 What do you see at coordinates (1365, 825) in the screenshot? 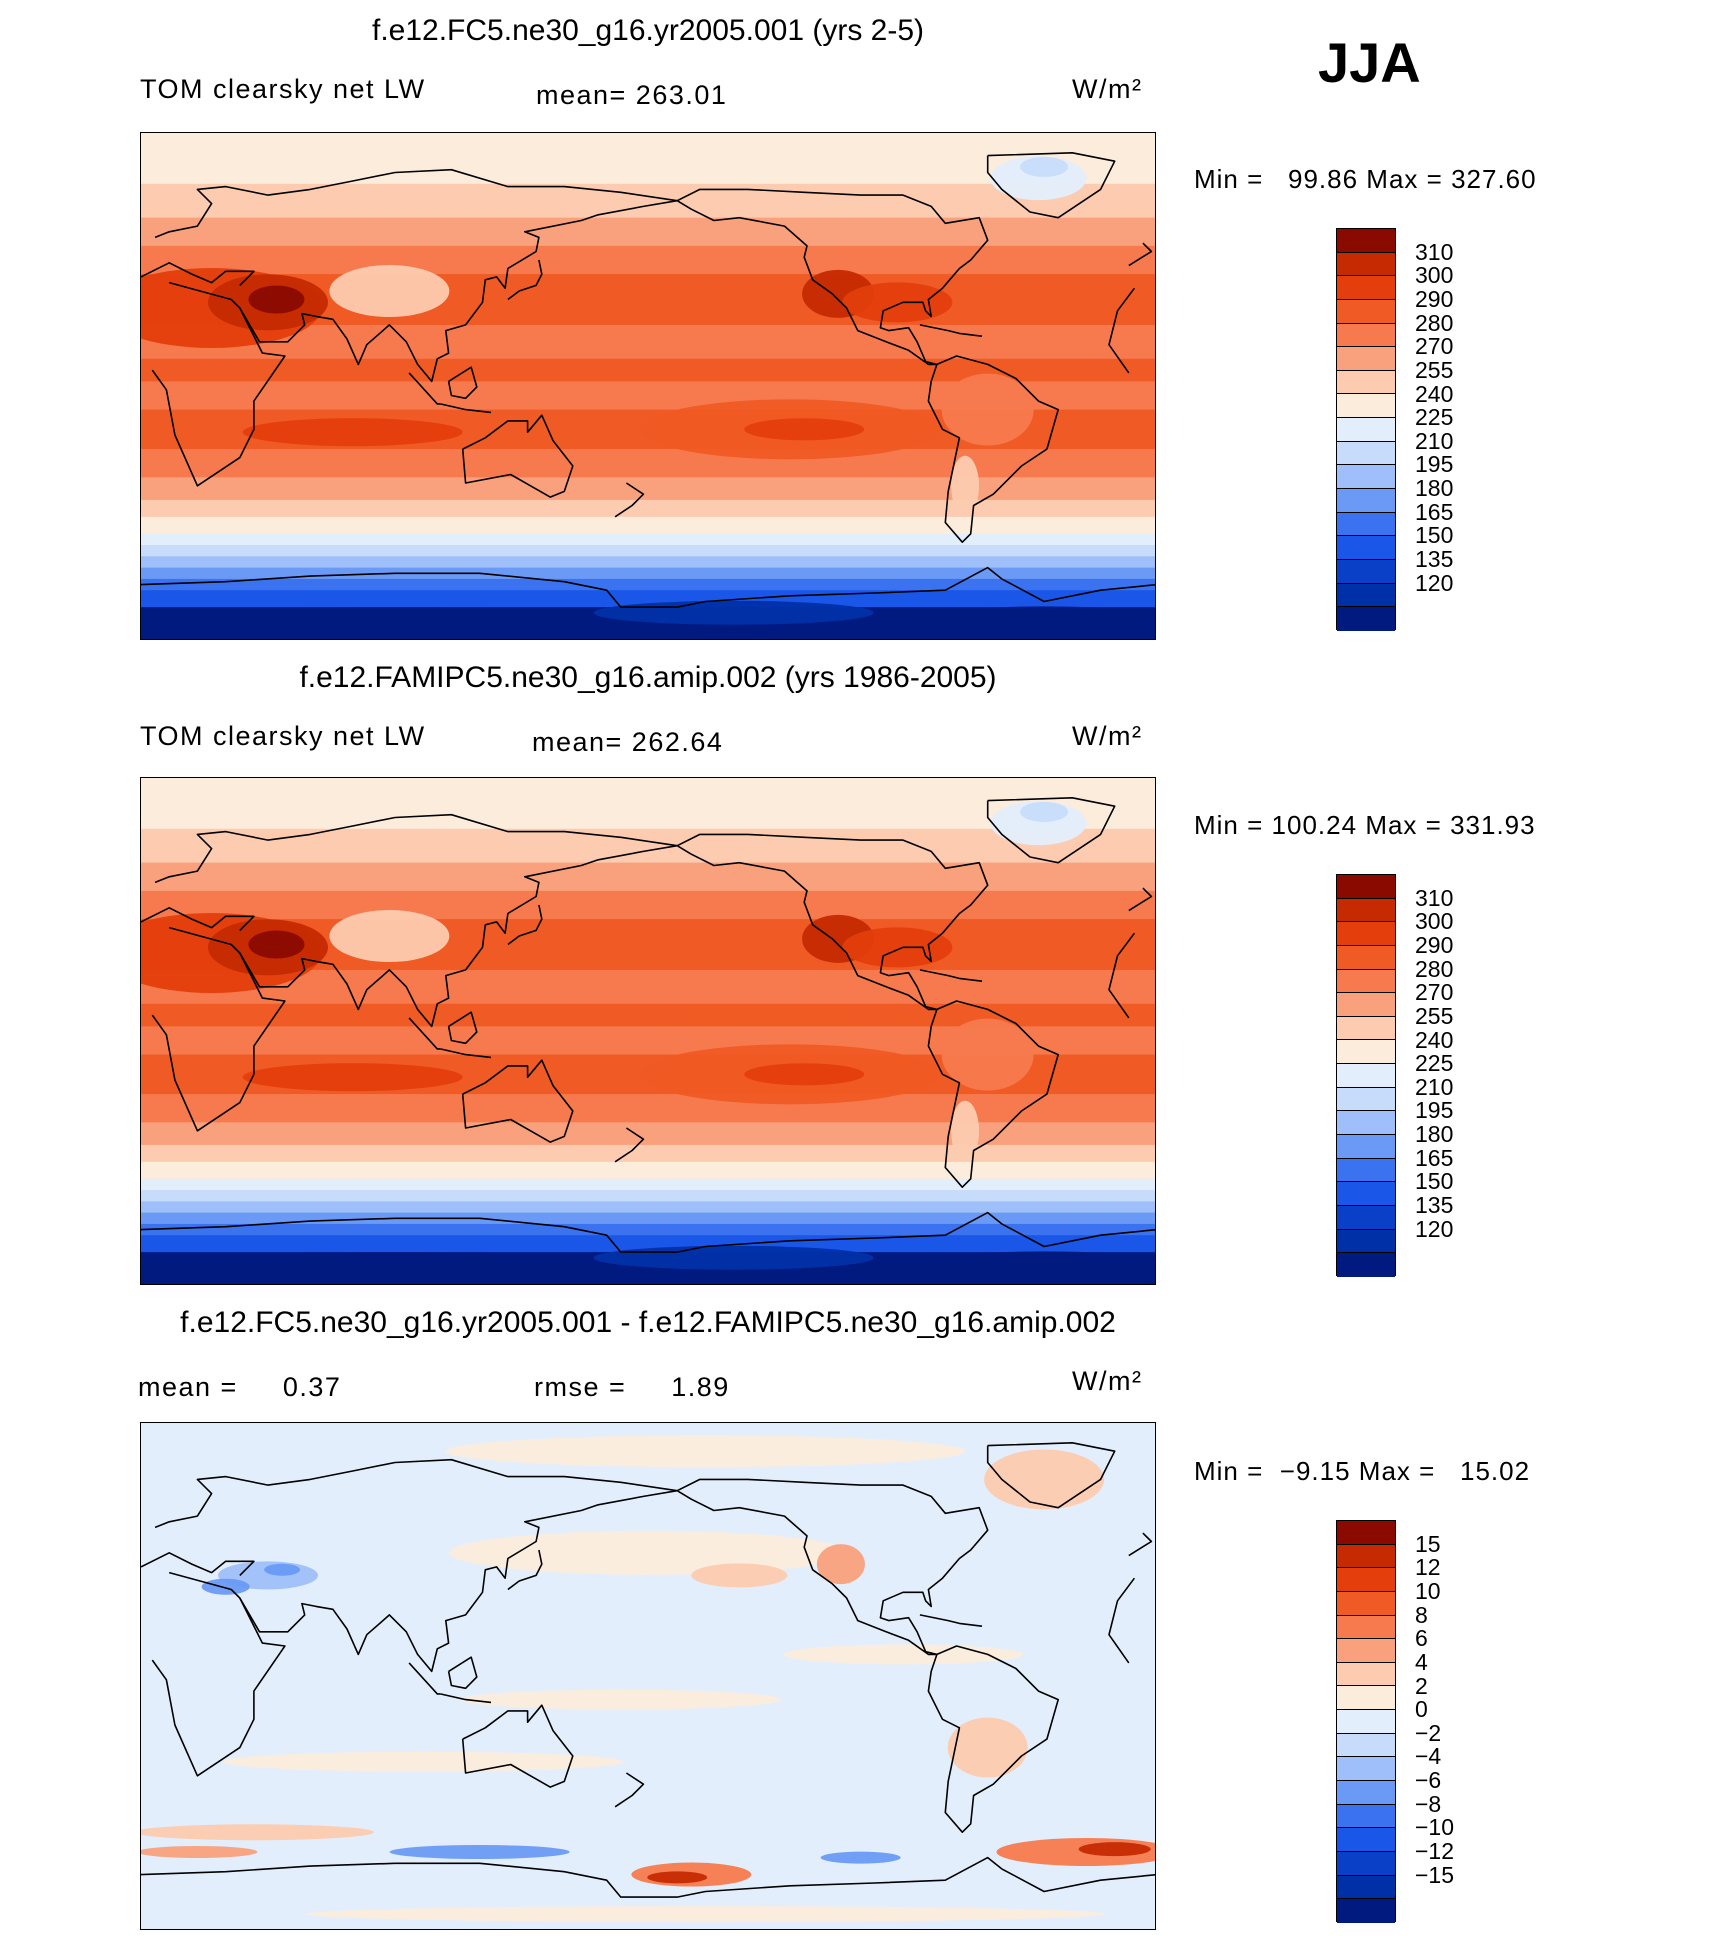
I see `panel2-minmax: Min = 100.24 Max = 331.93` at bounding box center [1365, 825].